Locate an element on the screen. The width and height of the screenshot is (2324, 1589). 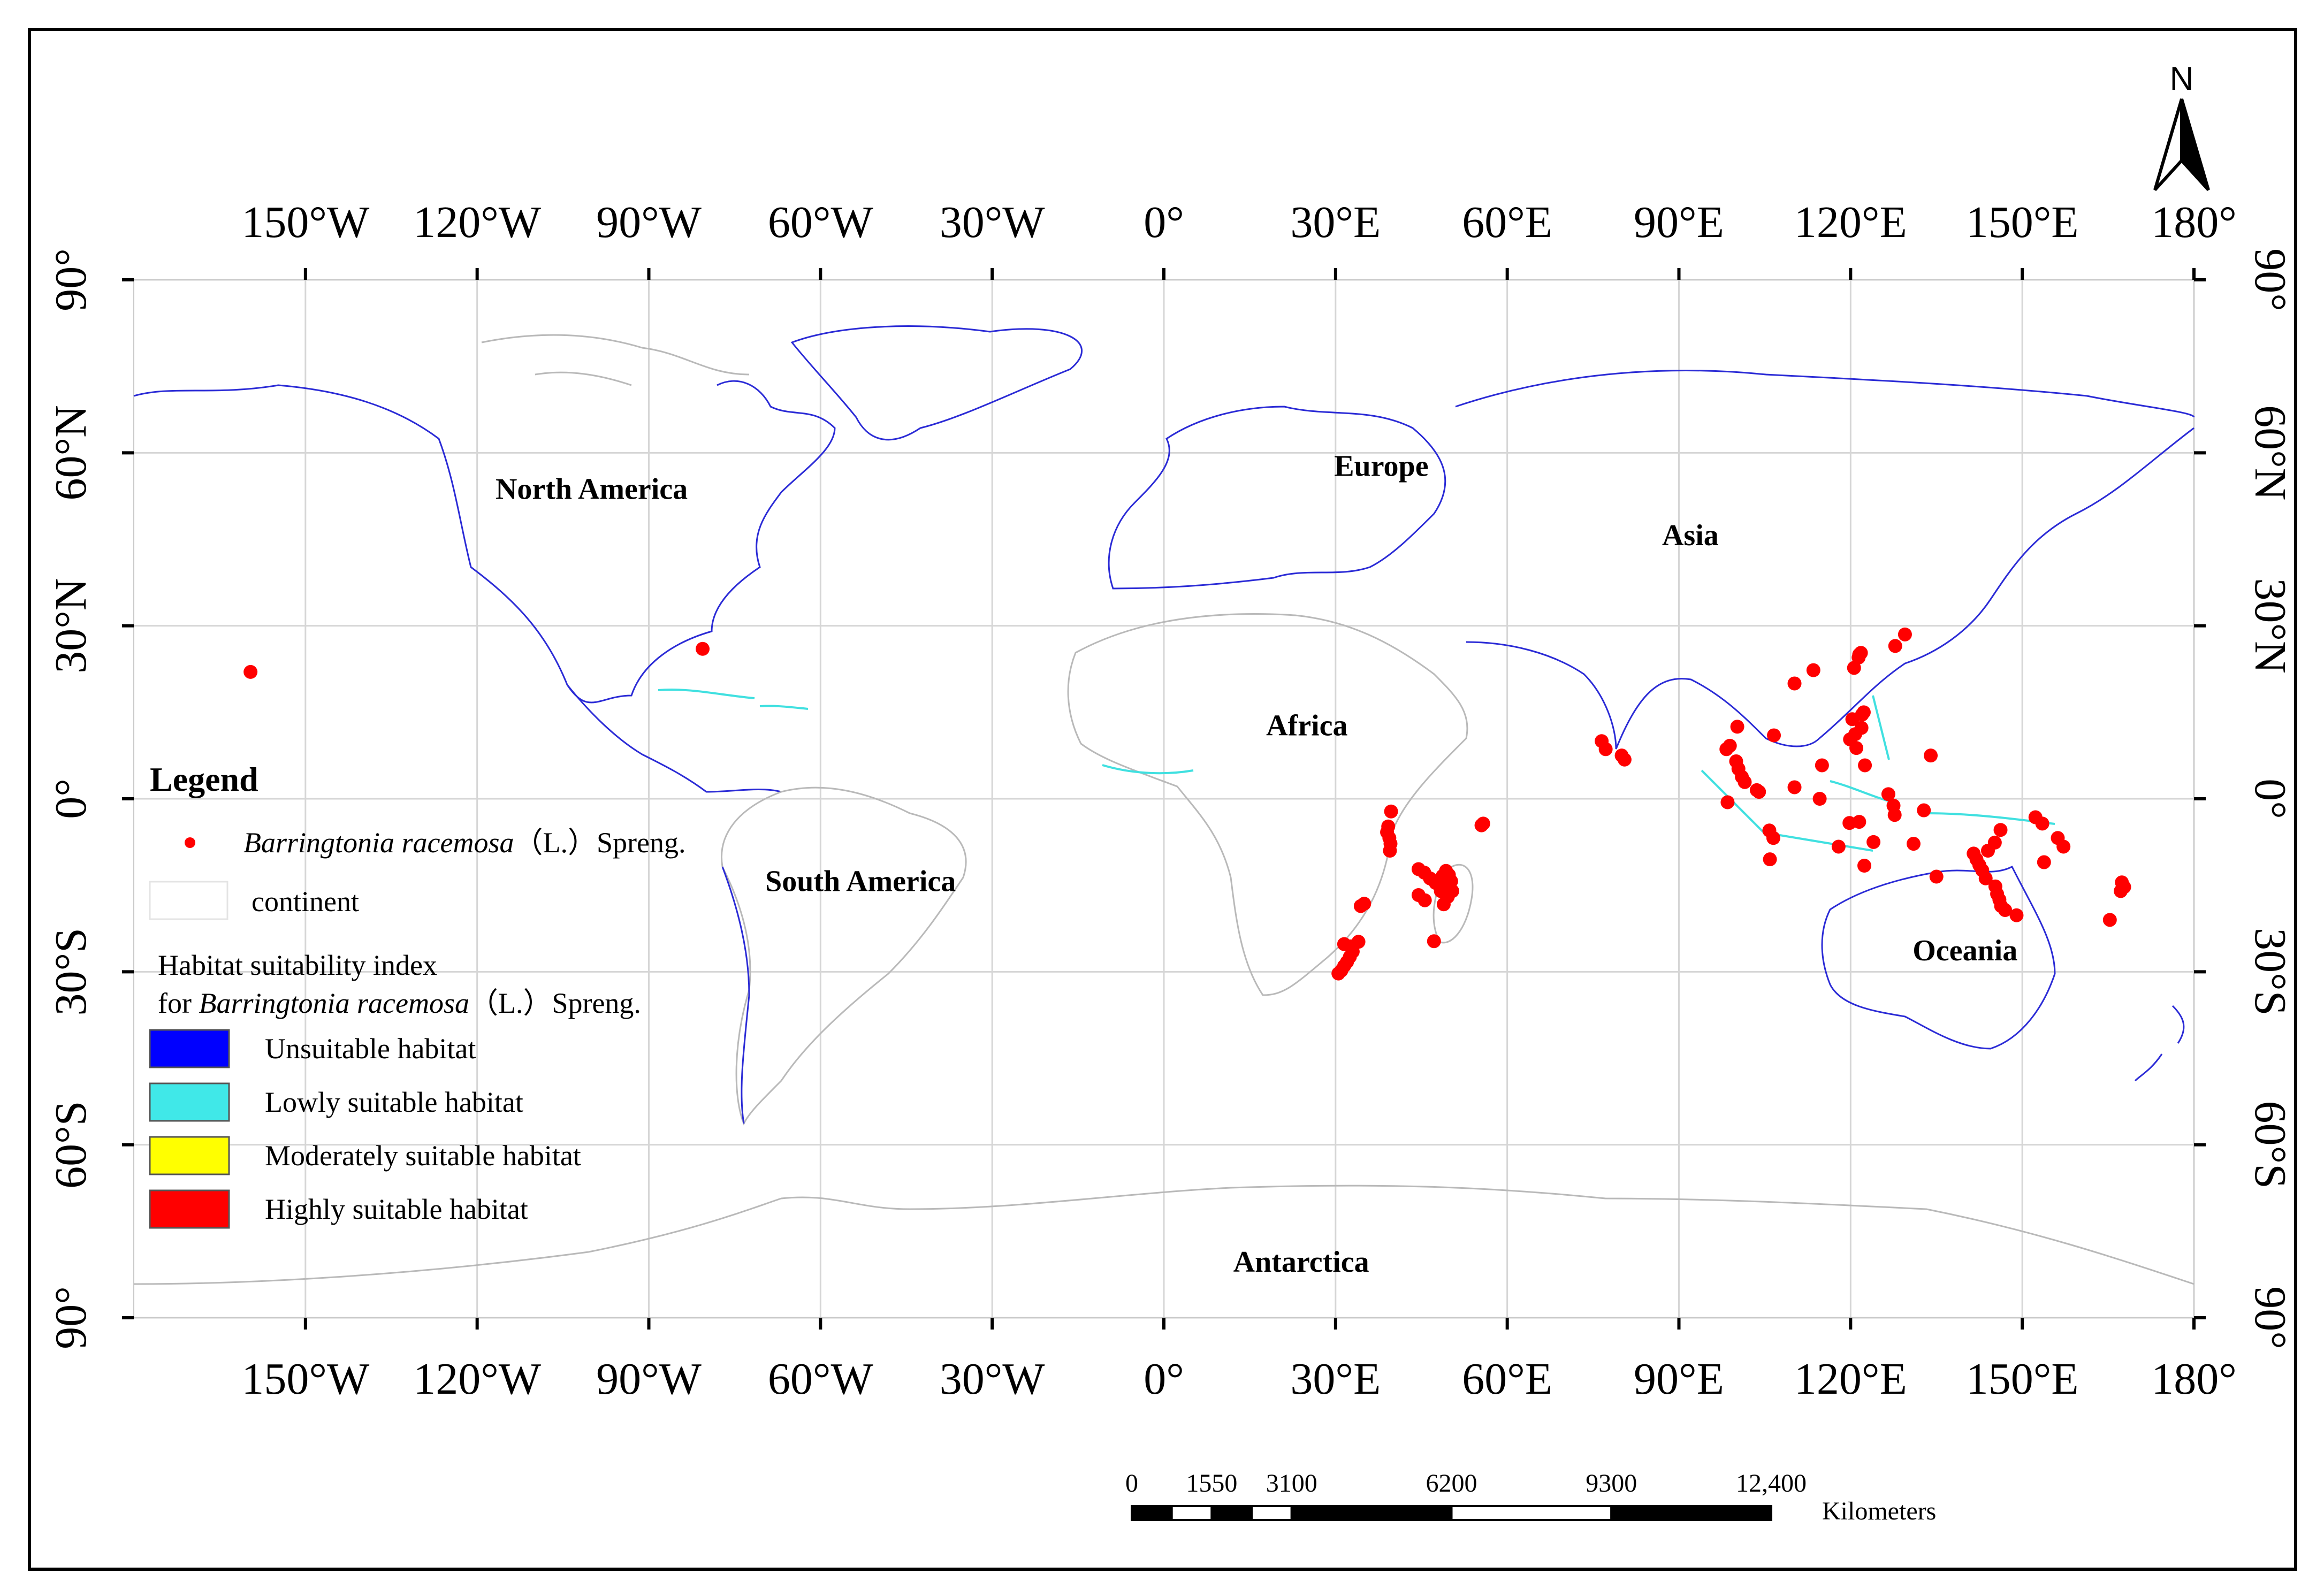
scale-segments is located at coordinates (1451, 1513).